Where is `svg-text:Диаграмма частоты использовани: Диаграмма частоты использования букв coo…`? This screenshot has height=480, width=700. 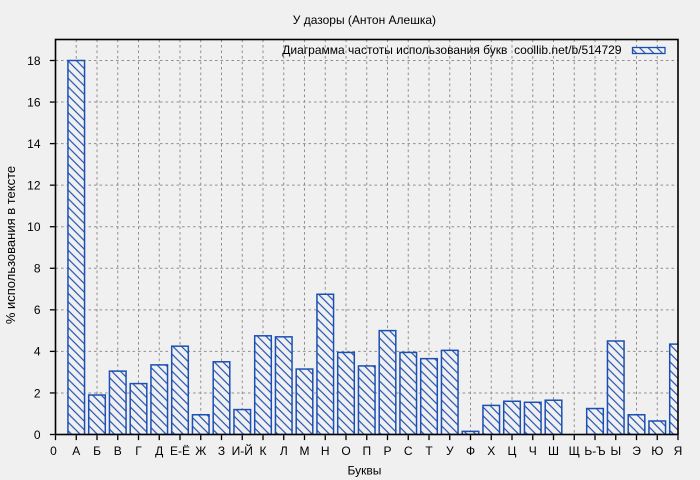
svg-text:Диаграмма частоты использовани: Диаграмма частоты использования букв coo… is located at coordinates (452, 50).